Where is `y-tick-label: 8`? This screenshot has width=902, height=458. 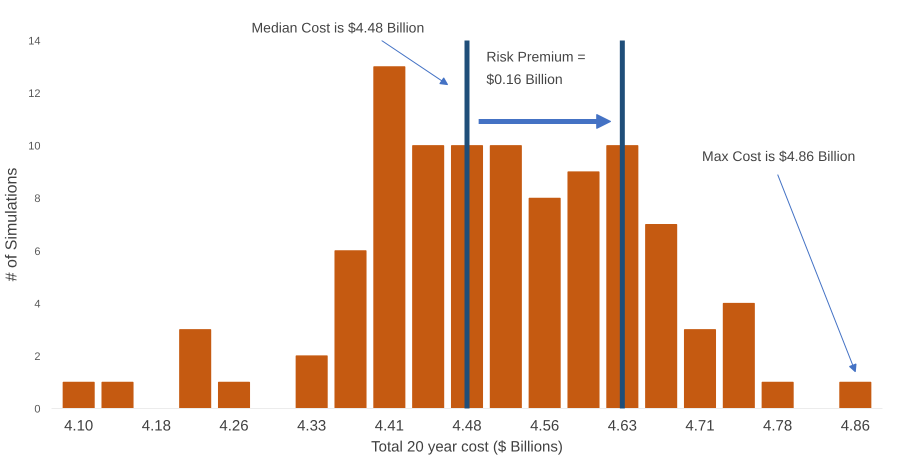 y-tick-label: 8 is located at coordinates (37, 199).